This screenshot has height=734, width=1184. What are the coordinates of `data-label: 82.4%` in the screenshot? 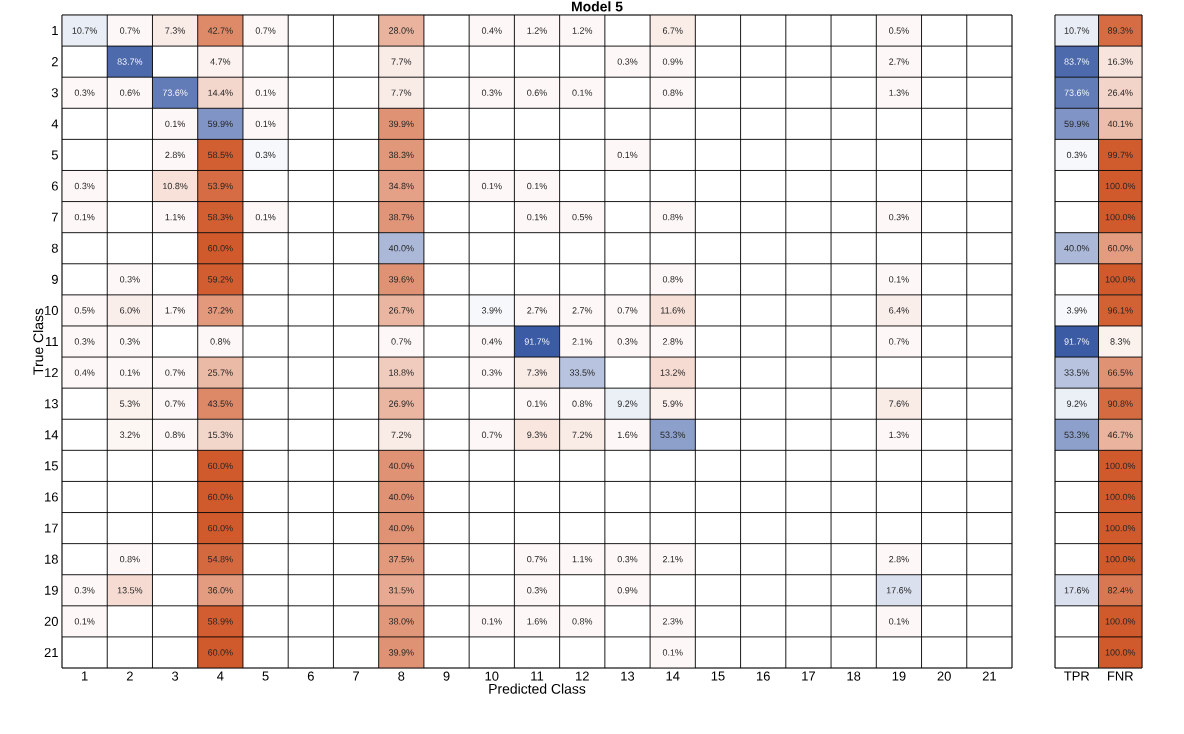 It's located at (1120, 590).